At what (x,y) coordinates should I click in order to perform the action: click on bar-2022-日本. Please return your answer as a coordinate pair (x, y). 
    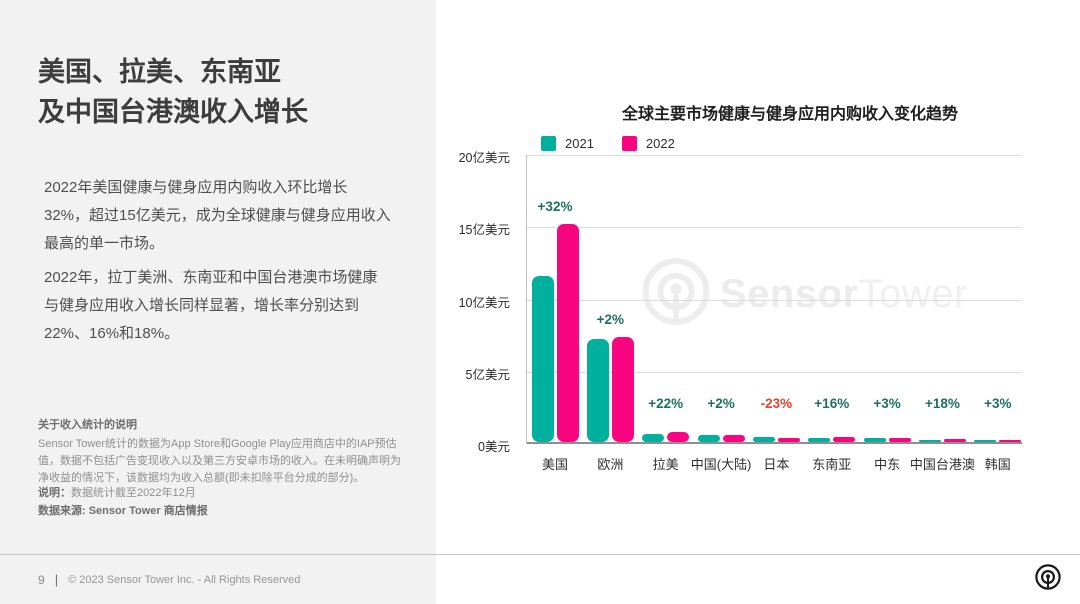
    Looking at the image, I should click on (788, 439).